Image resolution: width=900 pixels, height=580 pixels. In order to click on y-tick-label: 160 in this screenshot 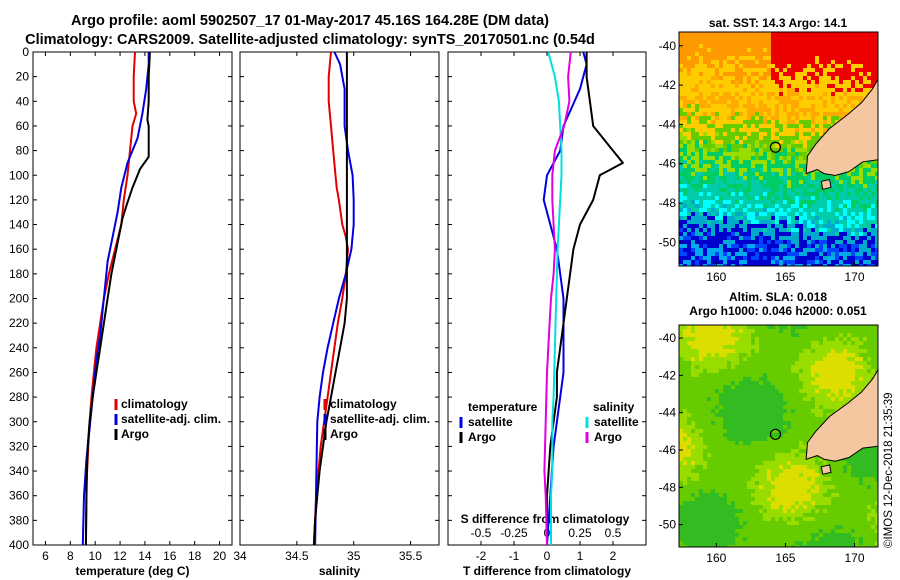, I will do `click(19, 249)`.